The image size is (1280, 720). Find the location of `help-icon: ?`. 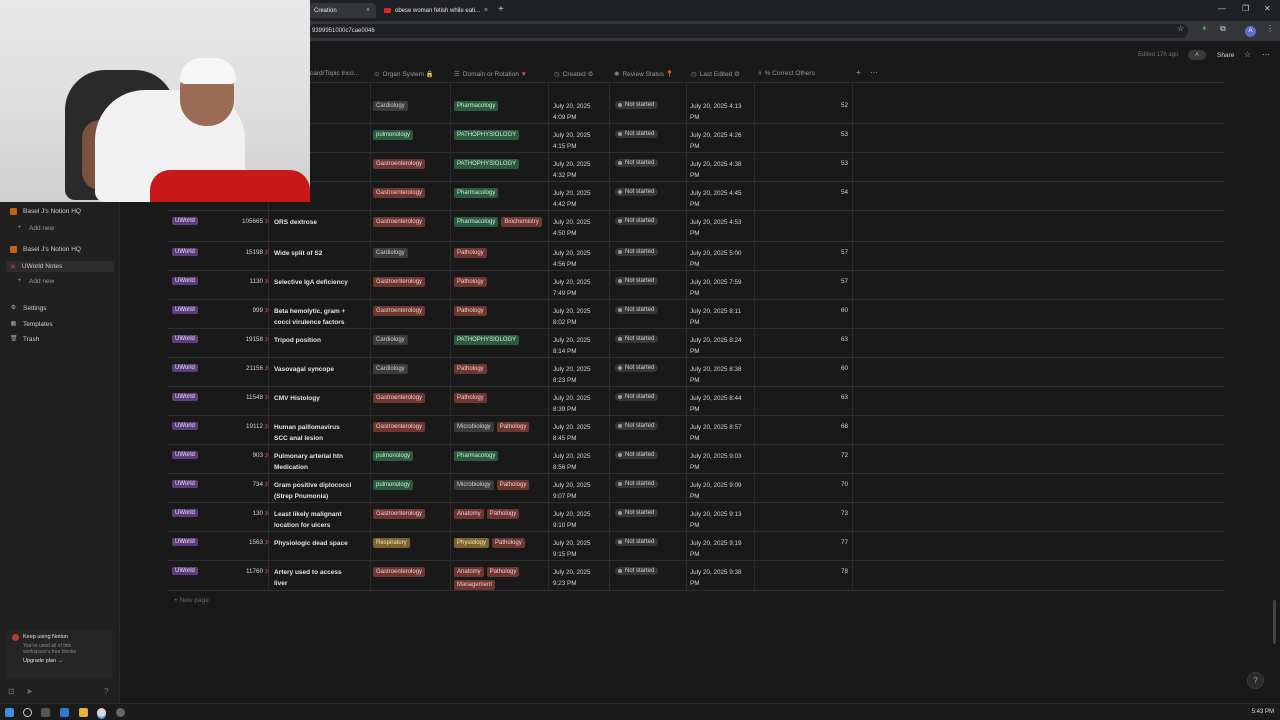

help-icon: ? is located at coordinates (106, 691).